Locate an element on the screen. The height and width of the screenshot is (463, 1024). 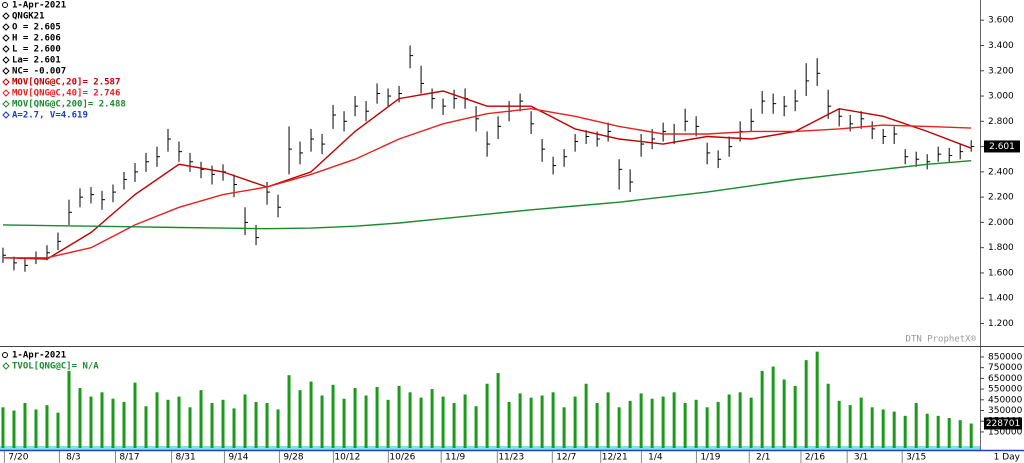
period-label: 1 Day is located at coordinates (1007, 458).